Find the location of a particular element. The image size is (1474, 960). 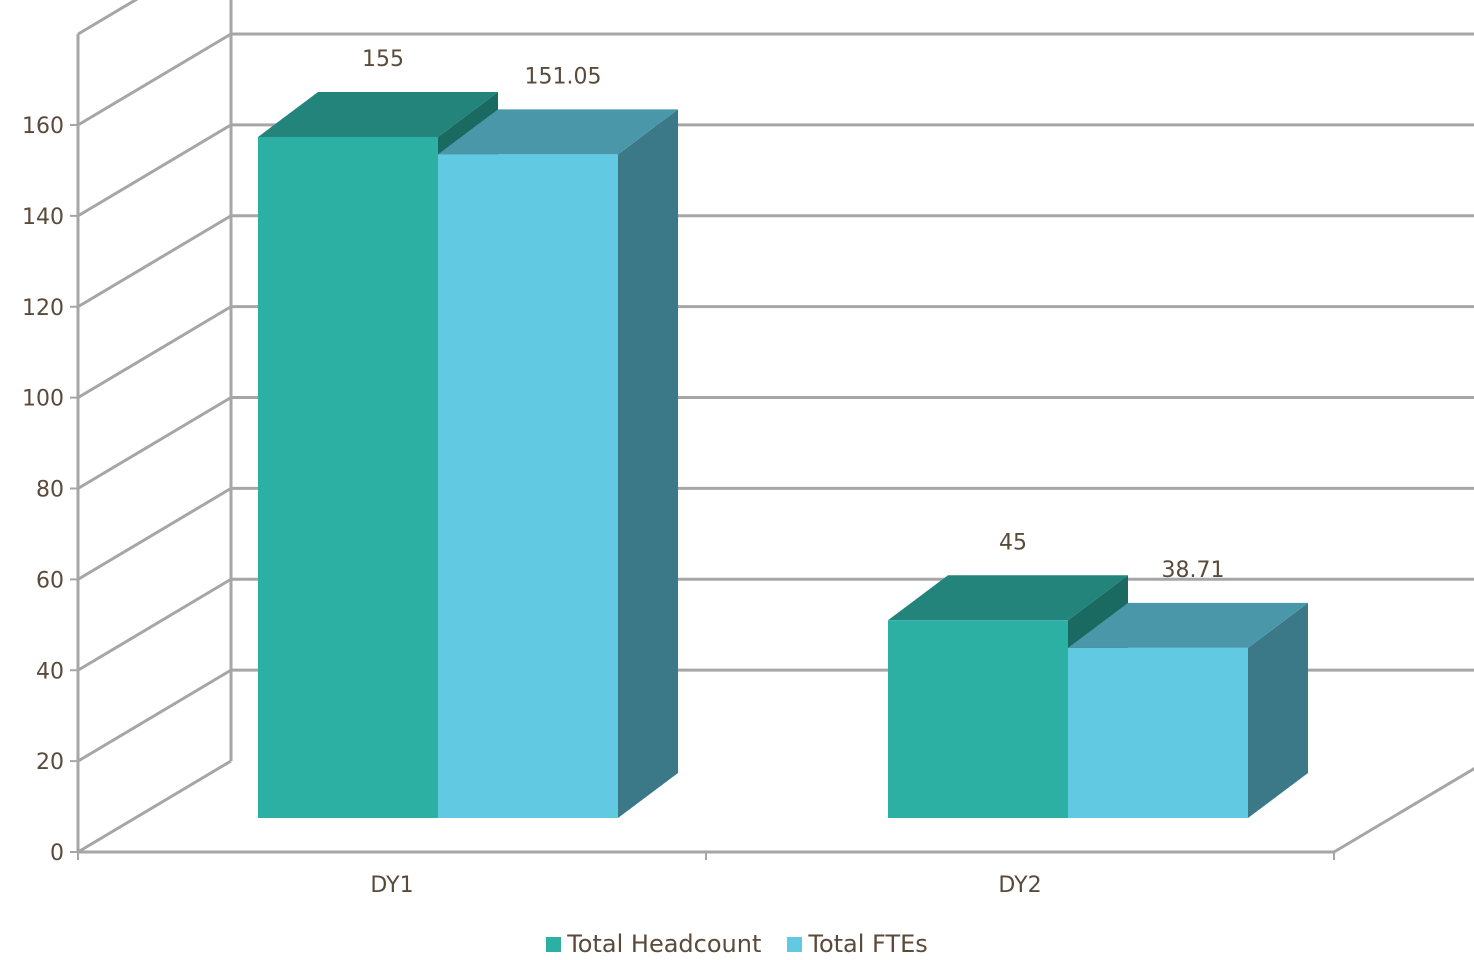

y-axis: 0 20 40 60 80 100 120 140 160 is located at coordinates (127, 433).